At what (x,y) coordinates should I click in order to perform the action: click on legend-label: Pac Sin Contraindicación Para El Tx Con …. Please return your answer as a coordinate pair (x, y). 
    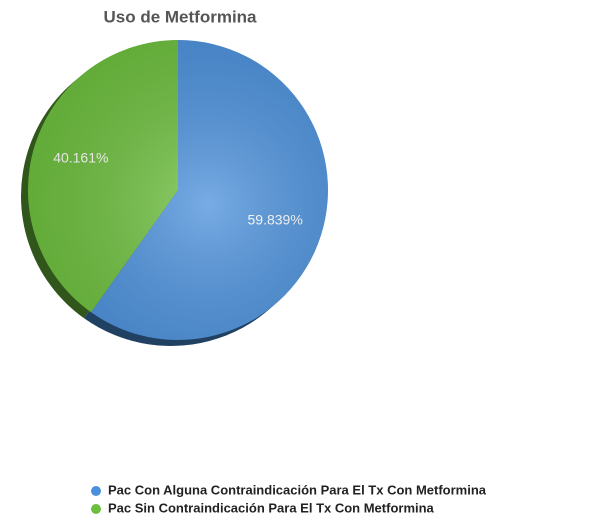
    Looking at the image, I should click on (271, 507).